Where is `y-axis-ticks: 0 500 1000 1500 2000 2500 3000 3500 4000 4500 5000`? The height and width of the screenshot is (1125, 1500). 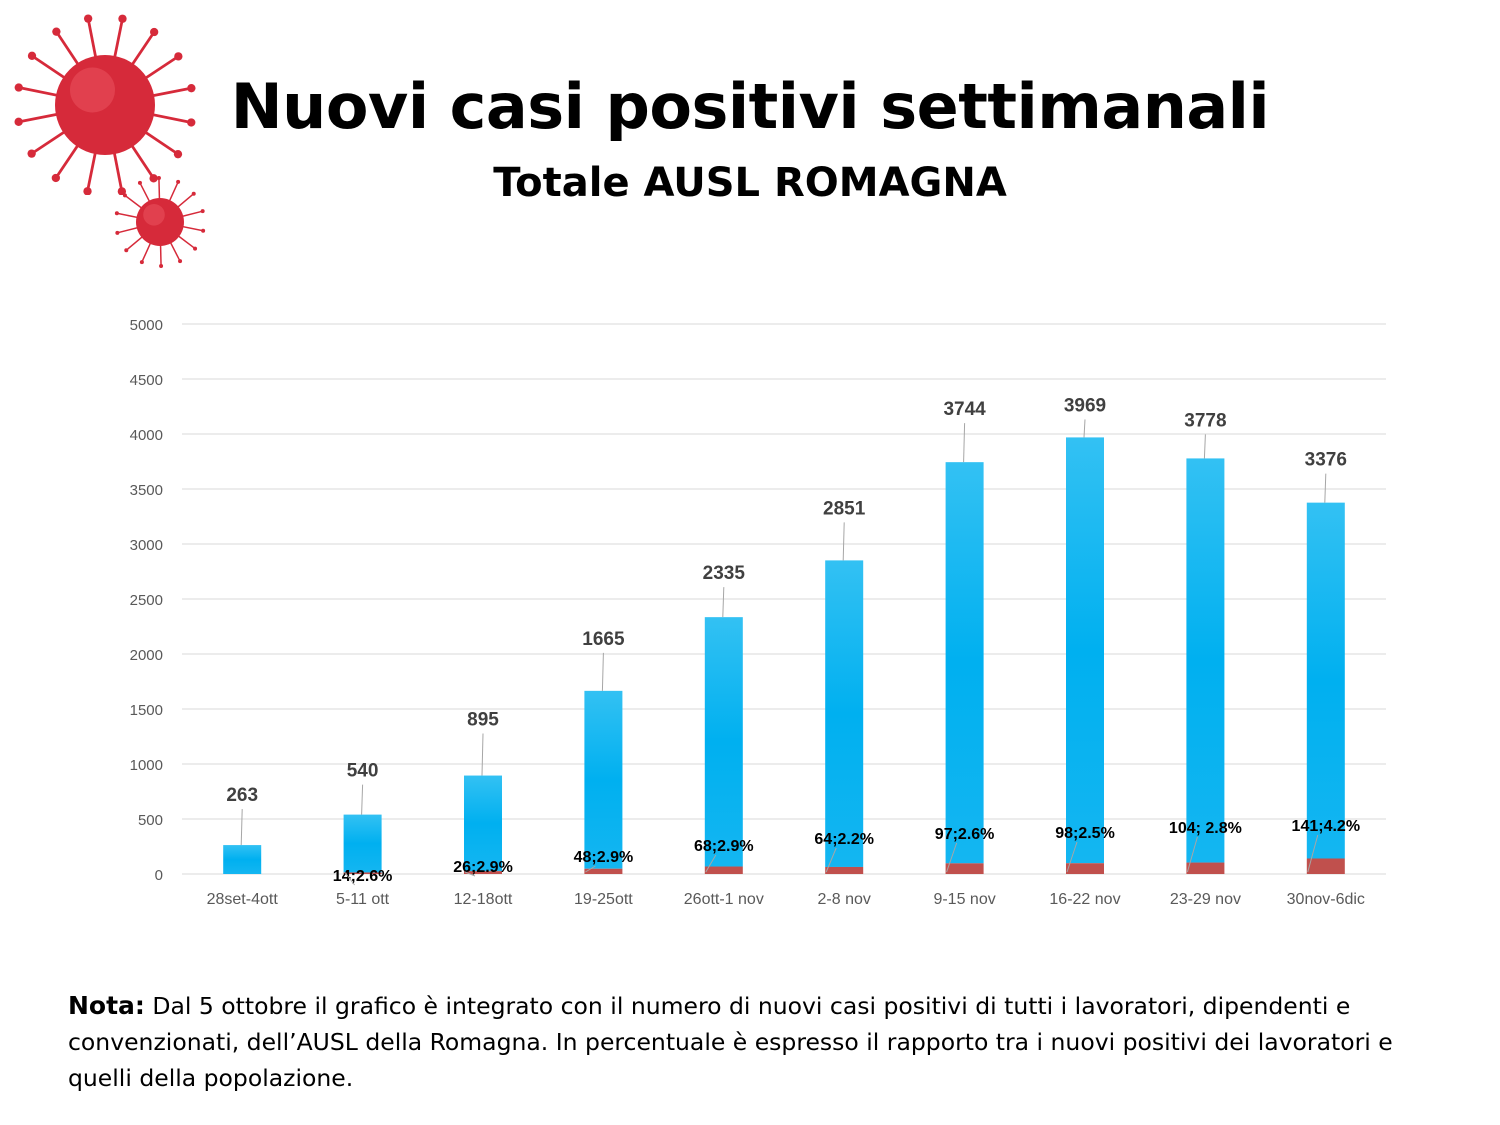 y-axis-ticks: 0 500 1000 1500 2000 2500 3000 3500 4000 4500 5000 is located at coordinates (146, 600).